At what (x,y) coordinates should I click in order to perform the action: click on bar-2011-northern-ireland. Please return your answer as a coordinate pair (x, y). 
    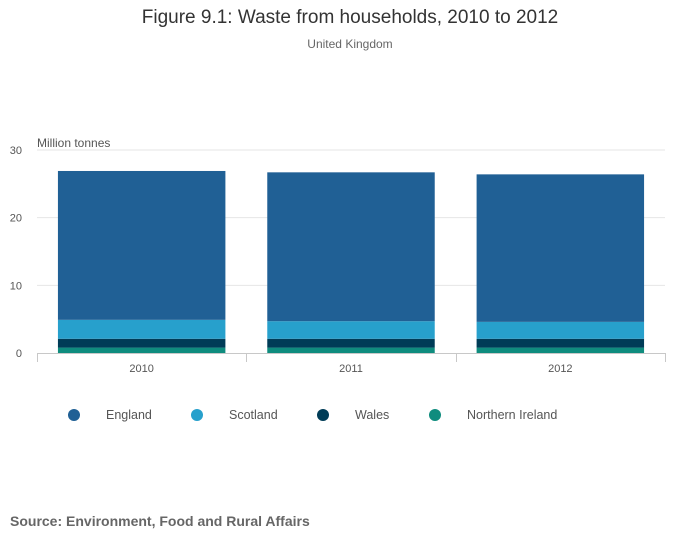
    Looking at the image, I should click on (351, 350).